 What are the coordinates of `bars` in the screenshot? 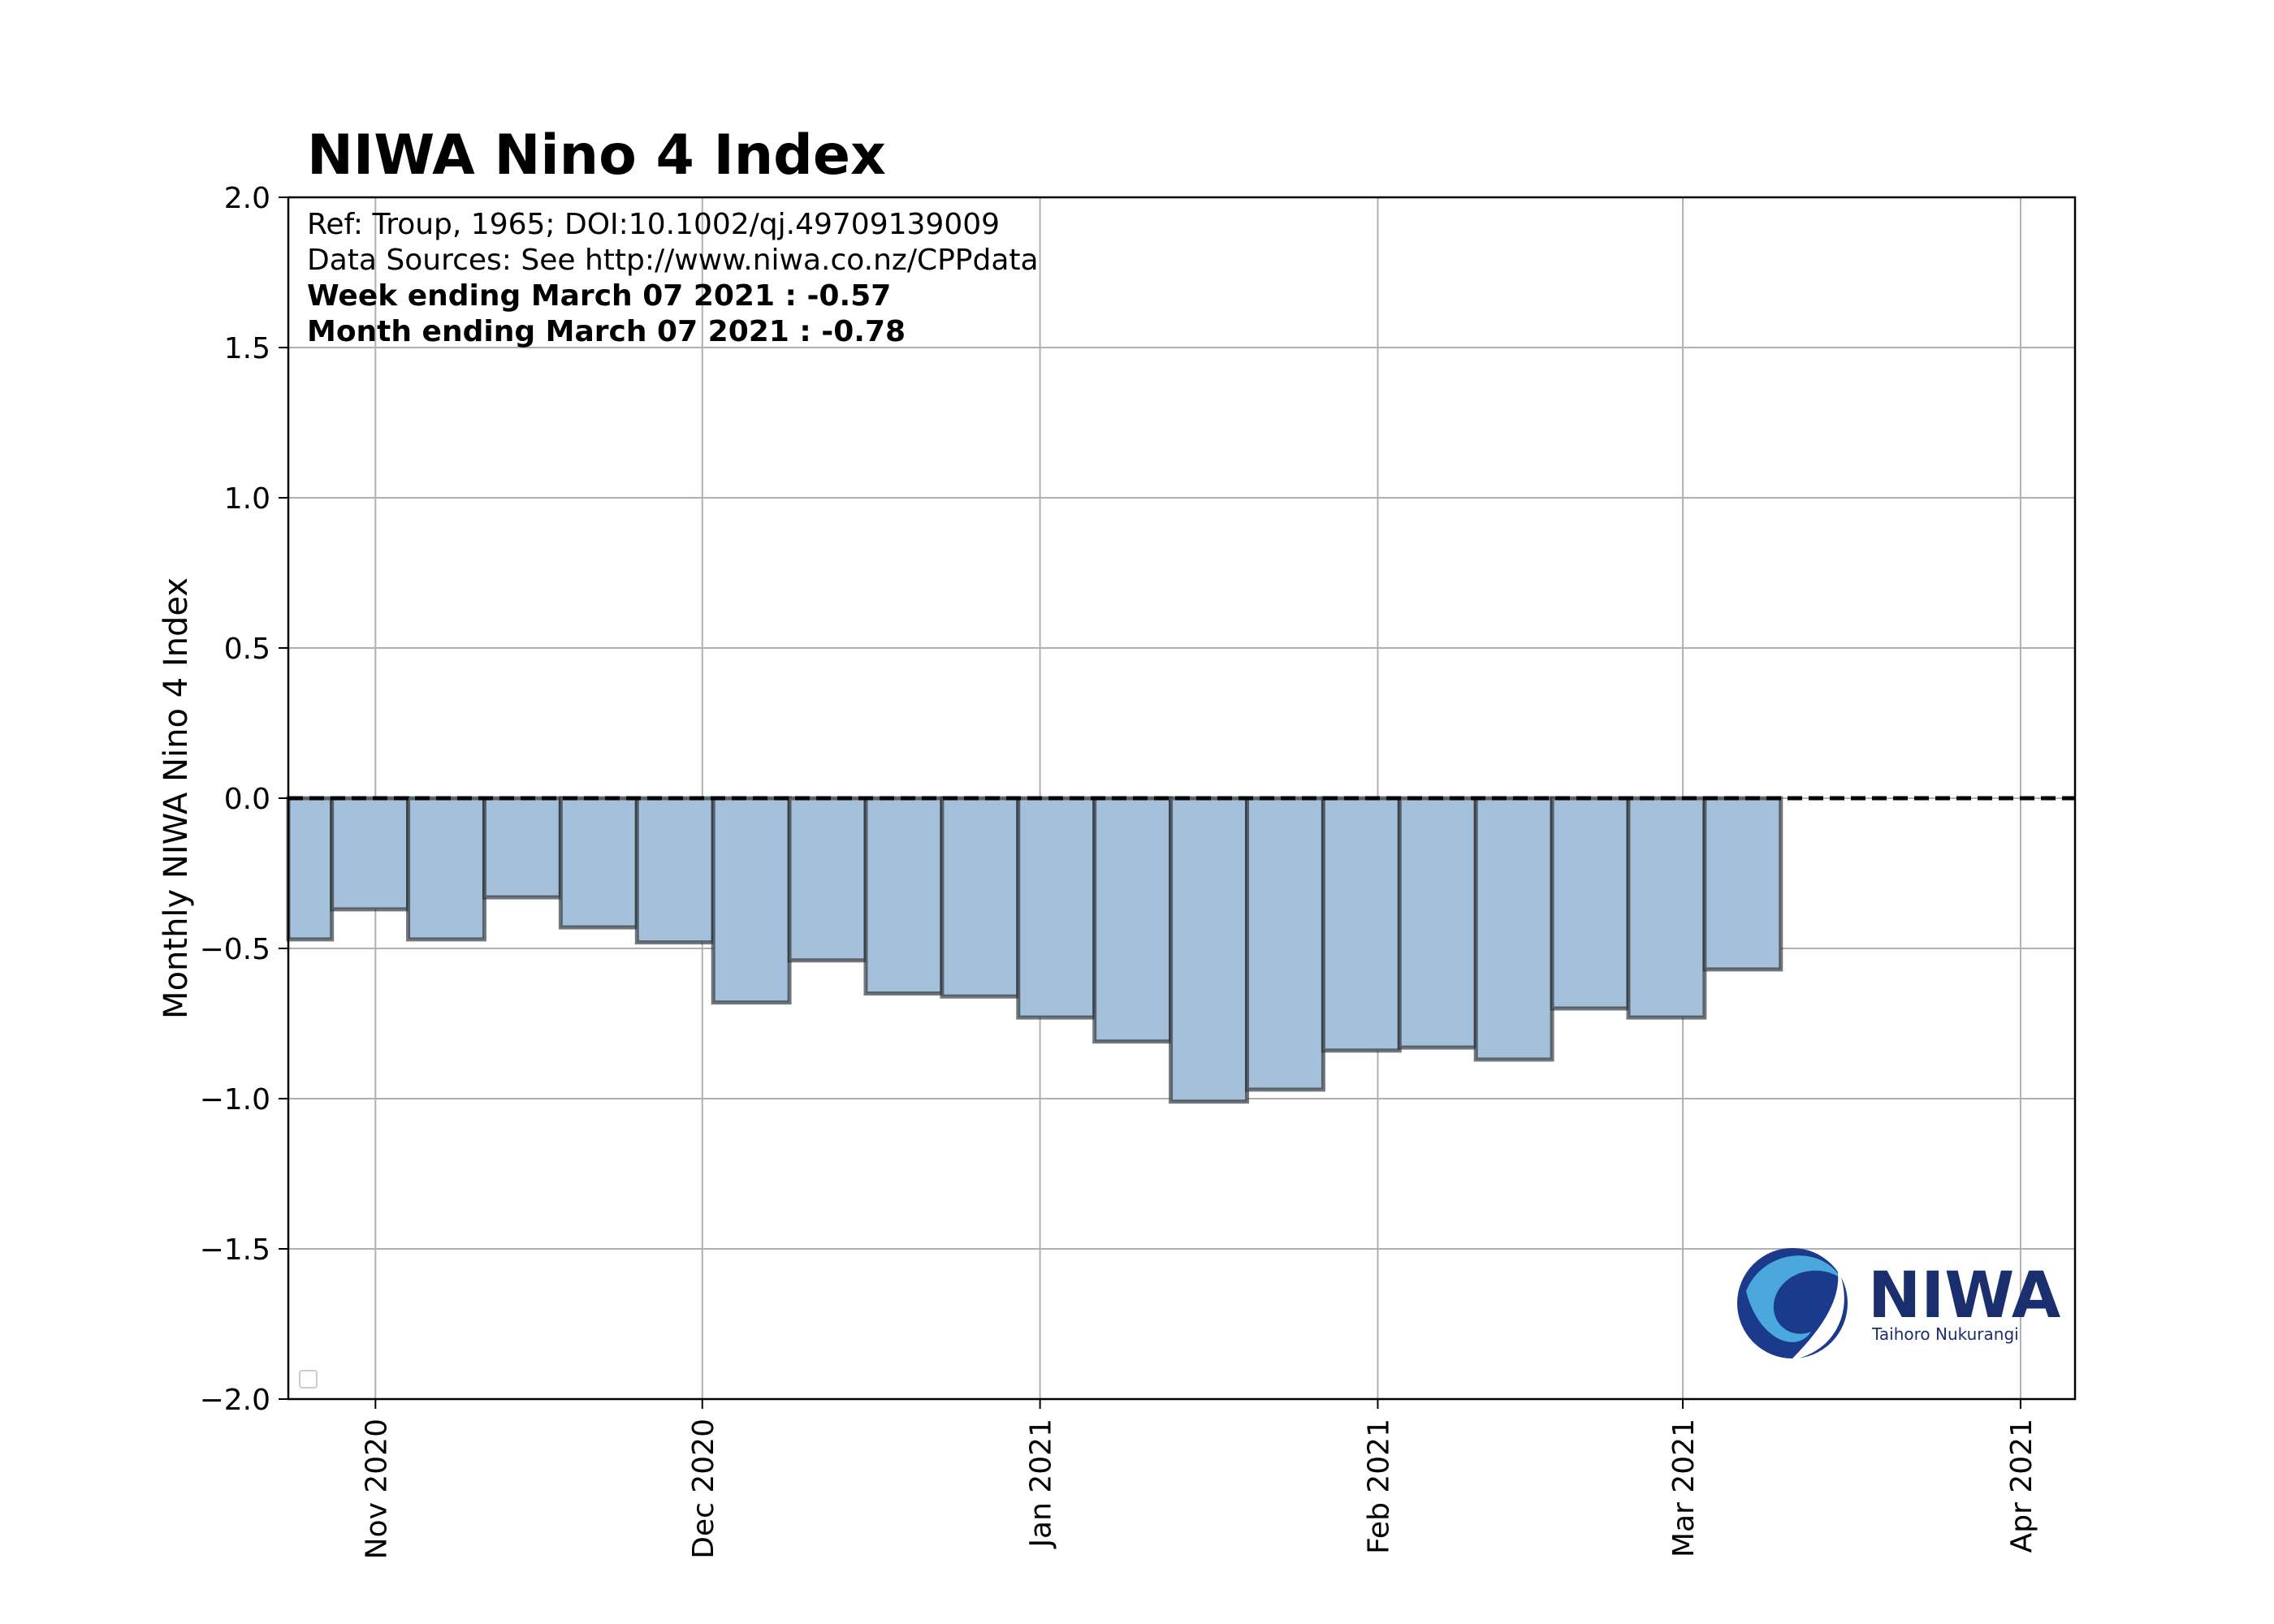 It's located at (1034, 950).